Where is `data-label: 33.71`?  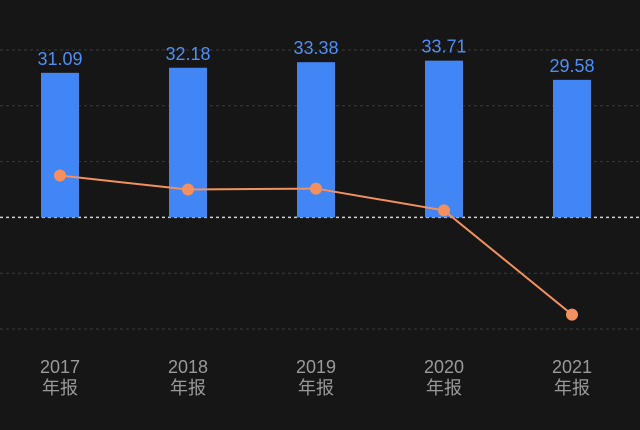
data-label: 33.71 is located at coordinates (443, 47).